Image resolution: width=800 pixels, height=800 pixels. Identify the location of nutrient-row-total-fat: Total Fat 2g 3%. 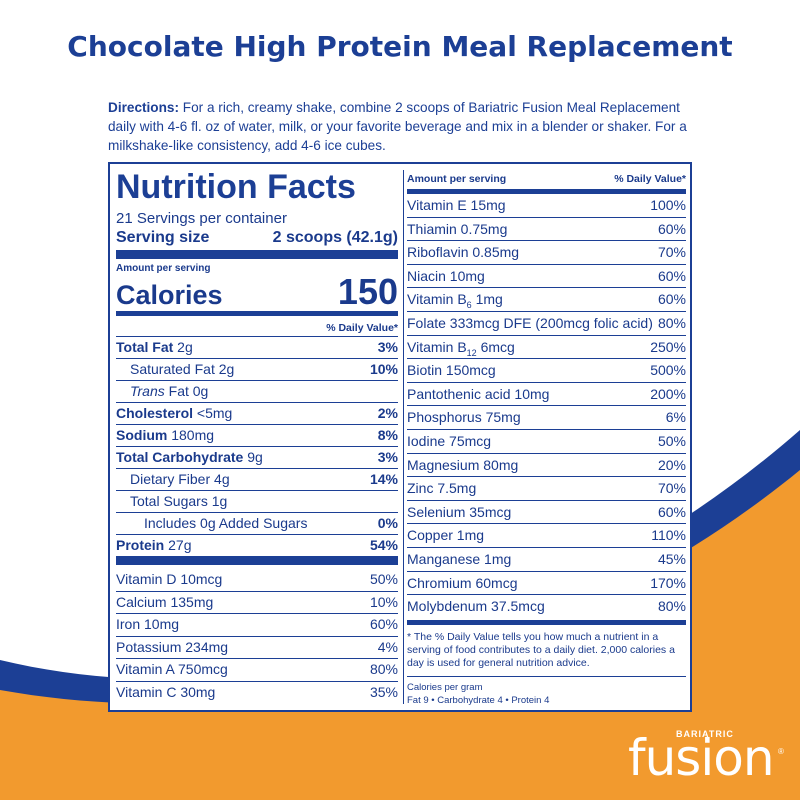
(257, 347).